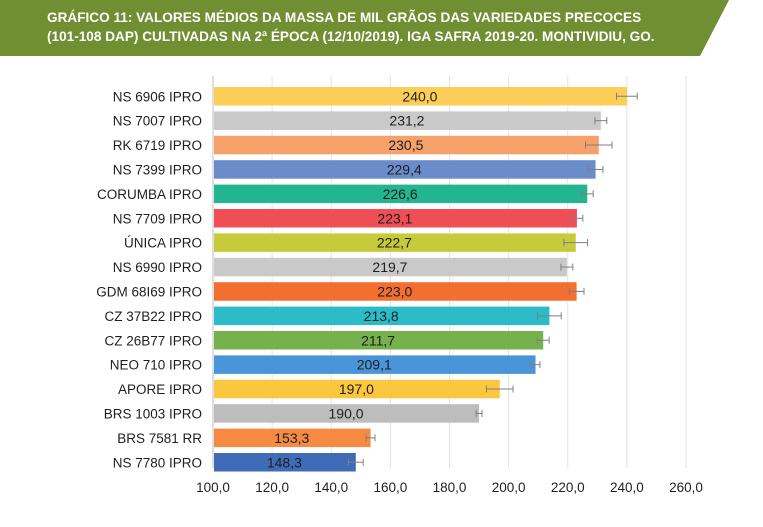  Describe the element at coordinates (272, 487) in the screenshot. I see `x-tick-label: 120,0` at that location.